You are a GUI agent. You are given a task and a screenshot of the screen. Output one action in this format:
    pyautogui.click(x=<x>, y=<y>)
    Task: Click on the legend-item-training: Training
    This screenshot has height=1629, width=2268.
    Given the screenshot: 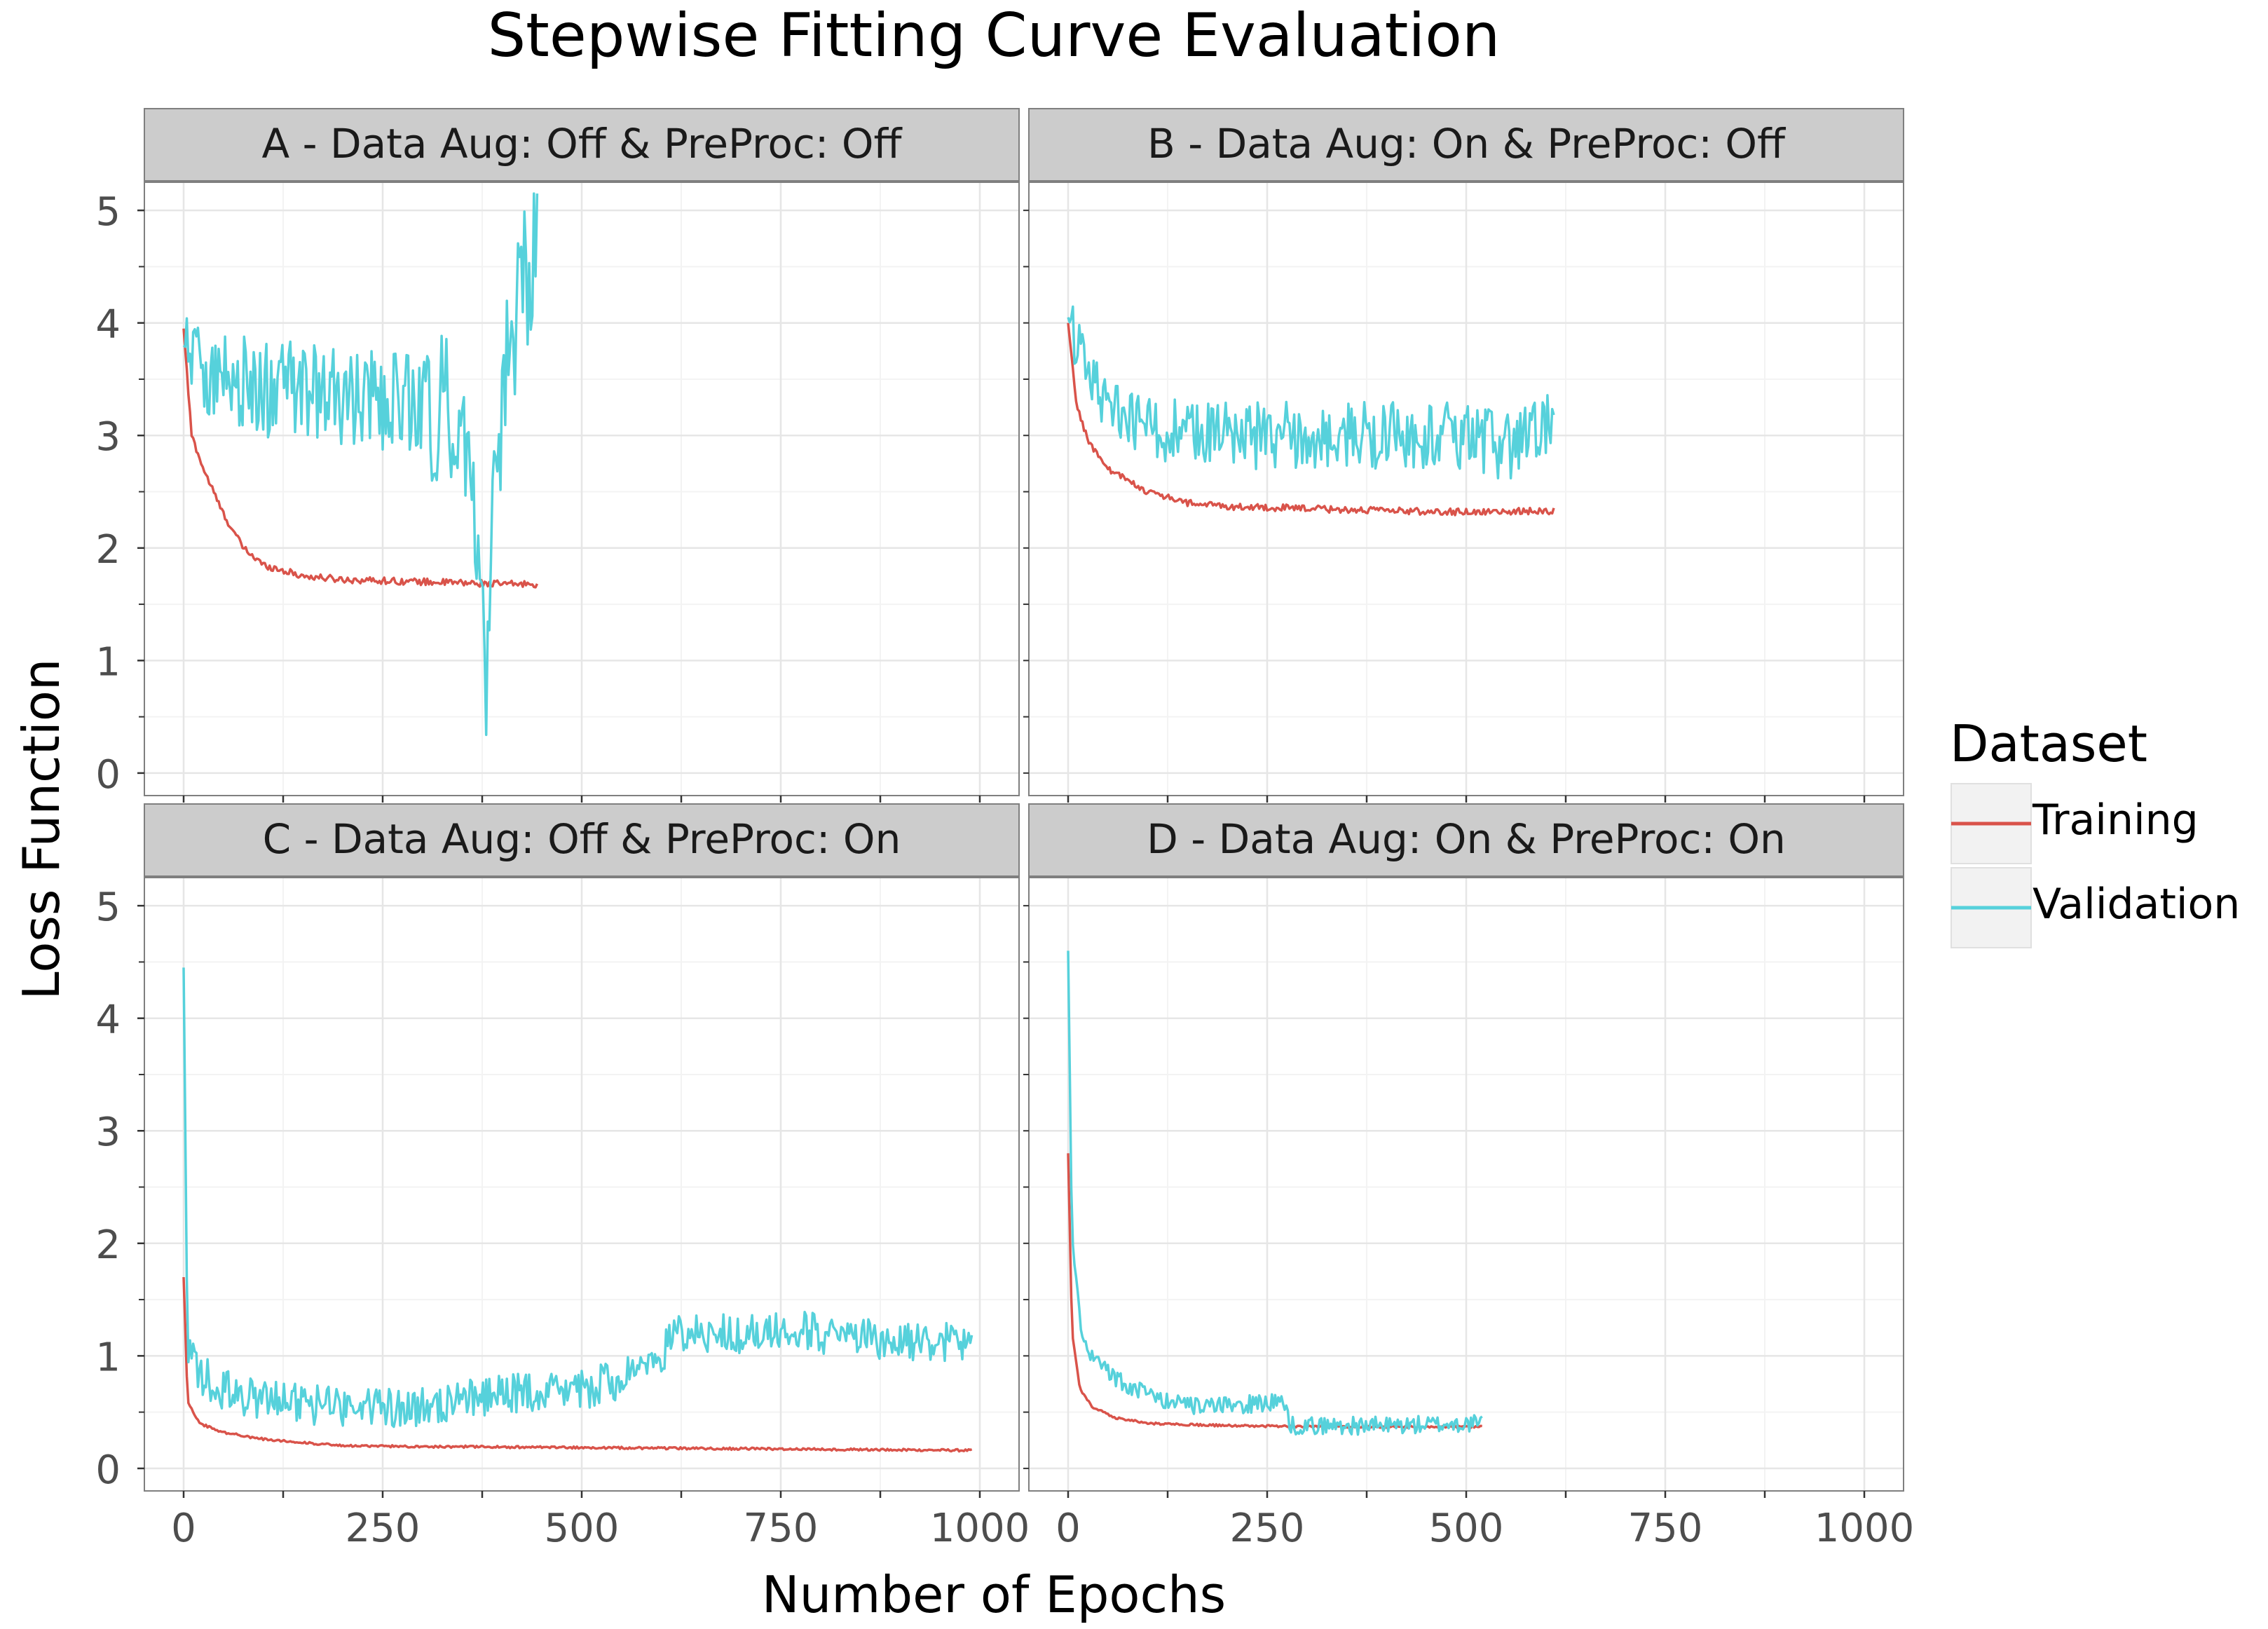 What is the action you would take?
    pyautogui.click(x=2075, y=823)
    